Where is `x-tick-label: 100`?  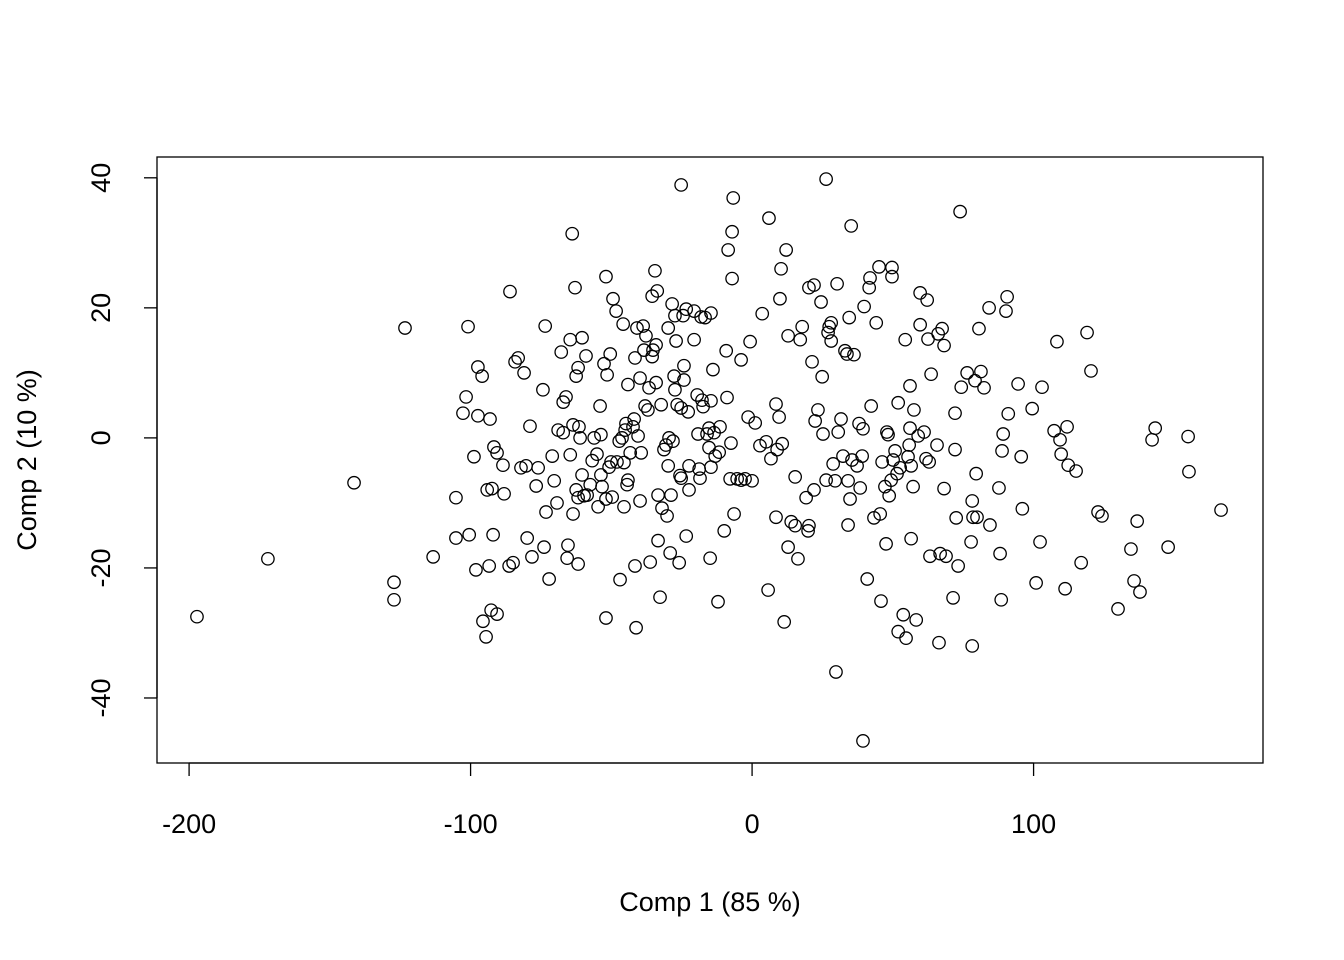 x-tick-label: 100 is located at coordinates (1033, 824).